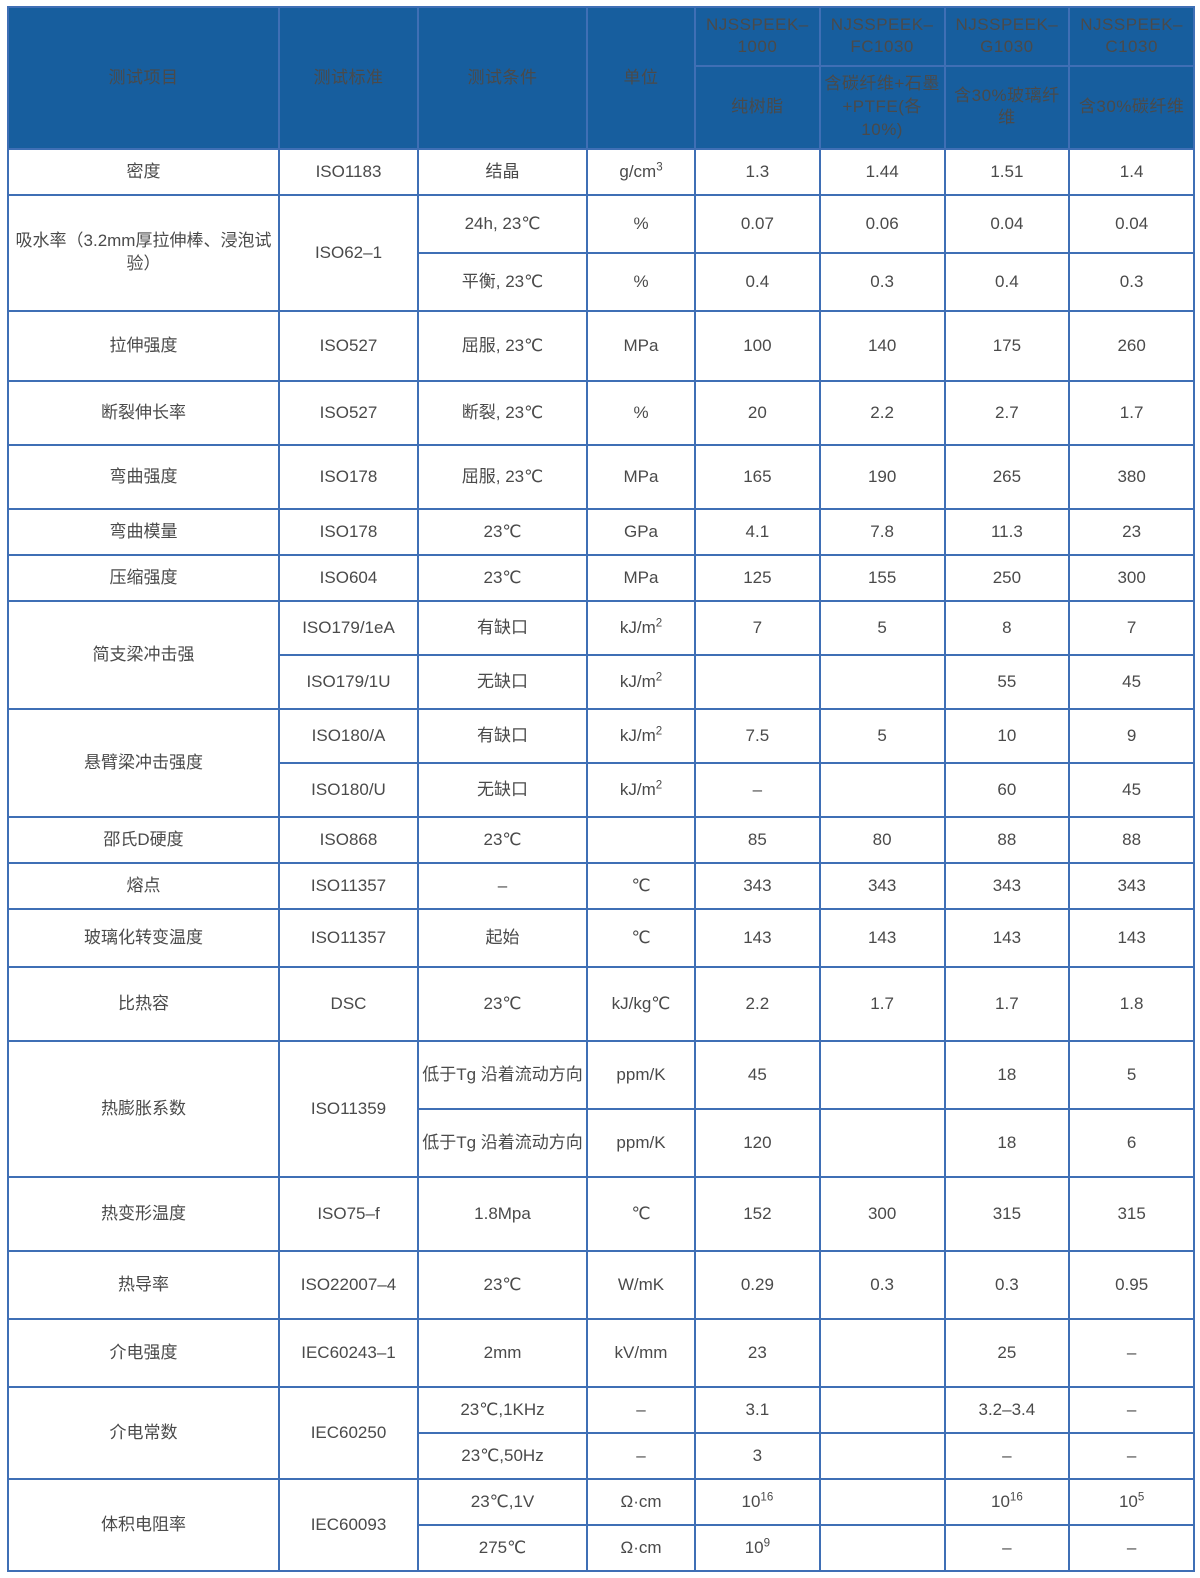  What do you see at coordinates (502, 413) in the screenshot?
I see `cell-test-condition: 断裂, 23℃` at bounding box center [502, 413].